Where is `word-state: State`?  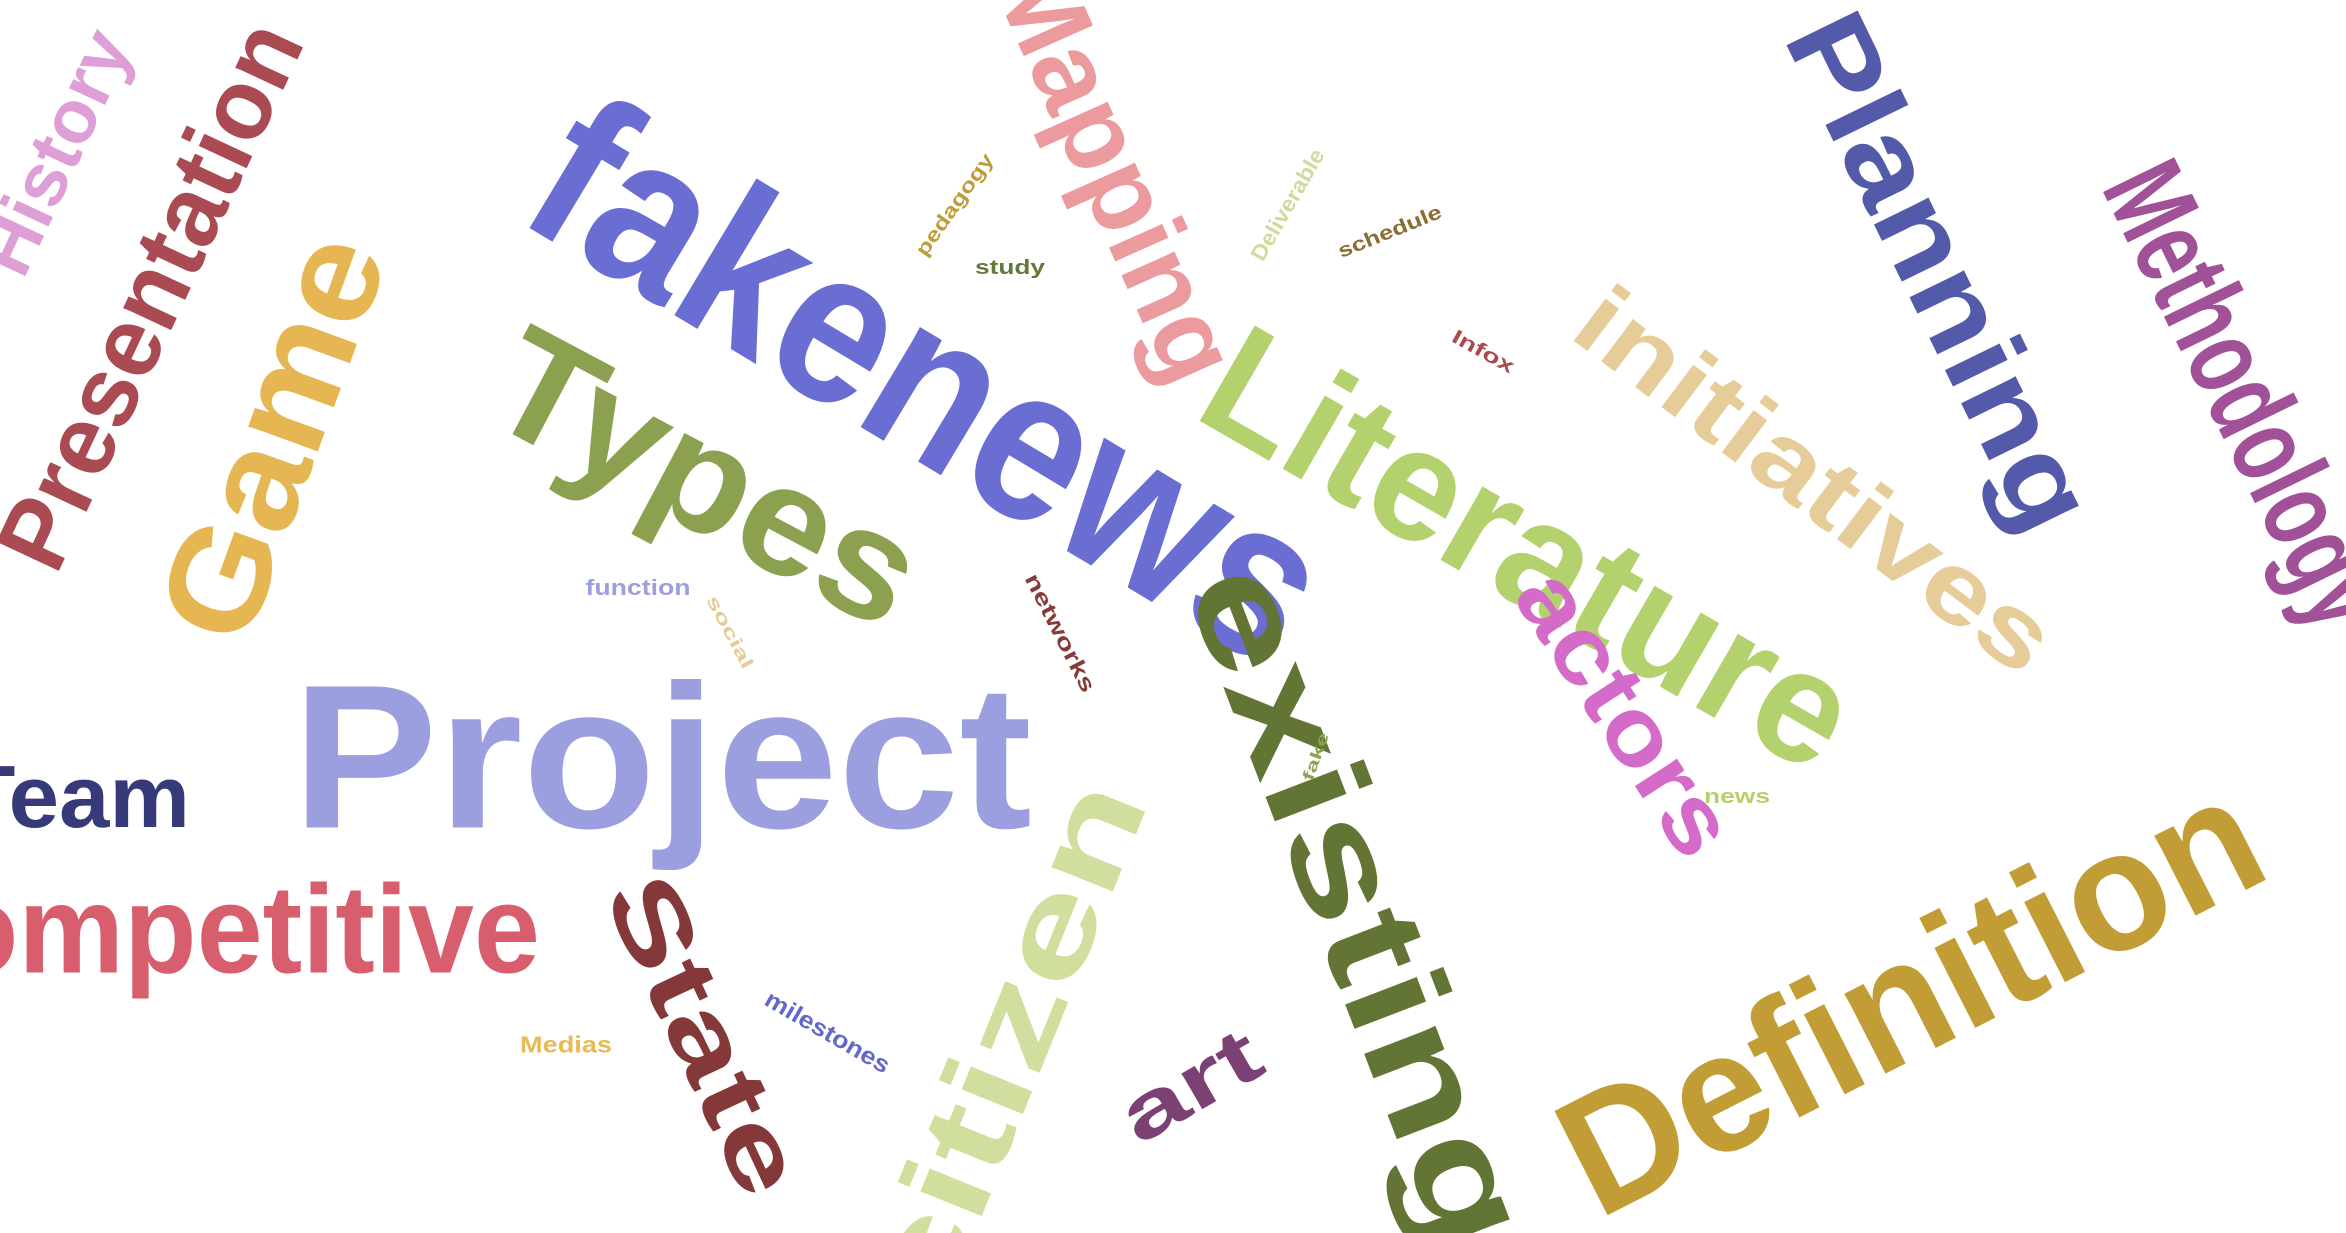
word-state: State is located at coordinates (705, 1035).